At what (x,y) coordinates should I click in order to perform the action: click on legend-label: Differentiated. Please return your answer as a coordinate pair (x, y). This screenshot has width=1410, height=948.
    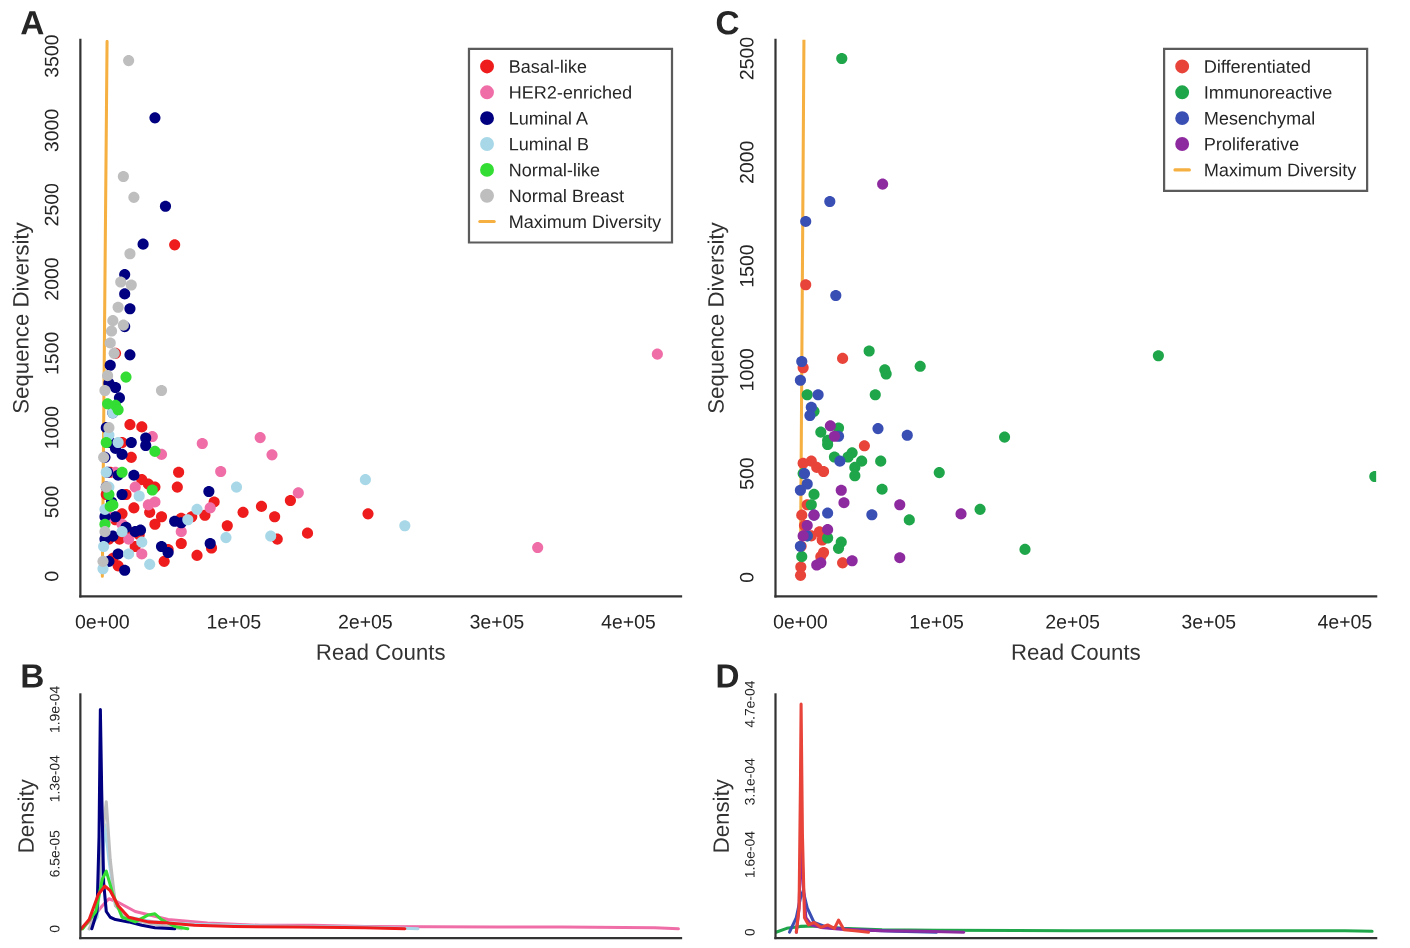
    Looking at the image, I should click on (1257, 66).